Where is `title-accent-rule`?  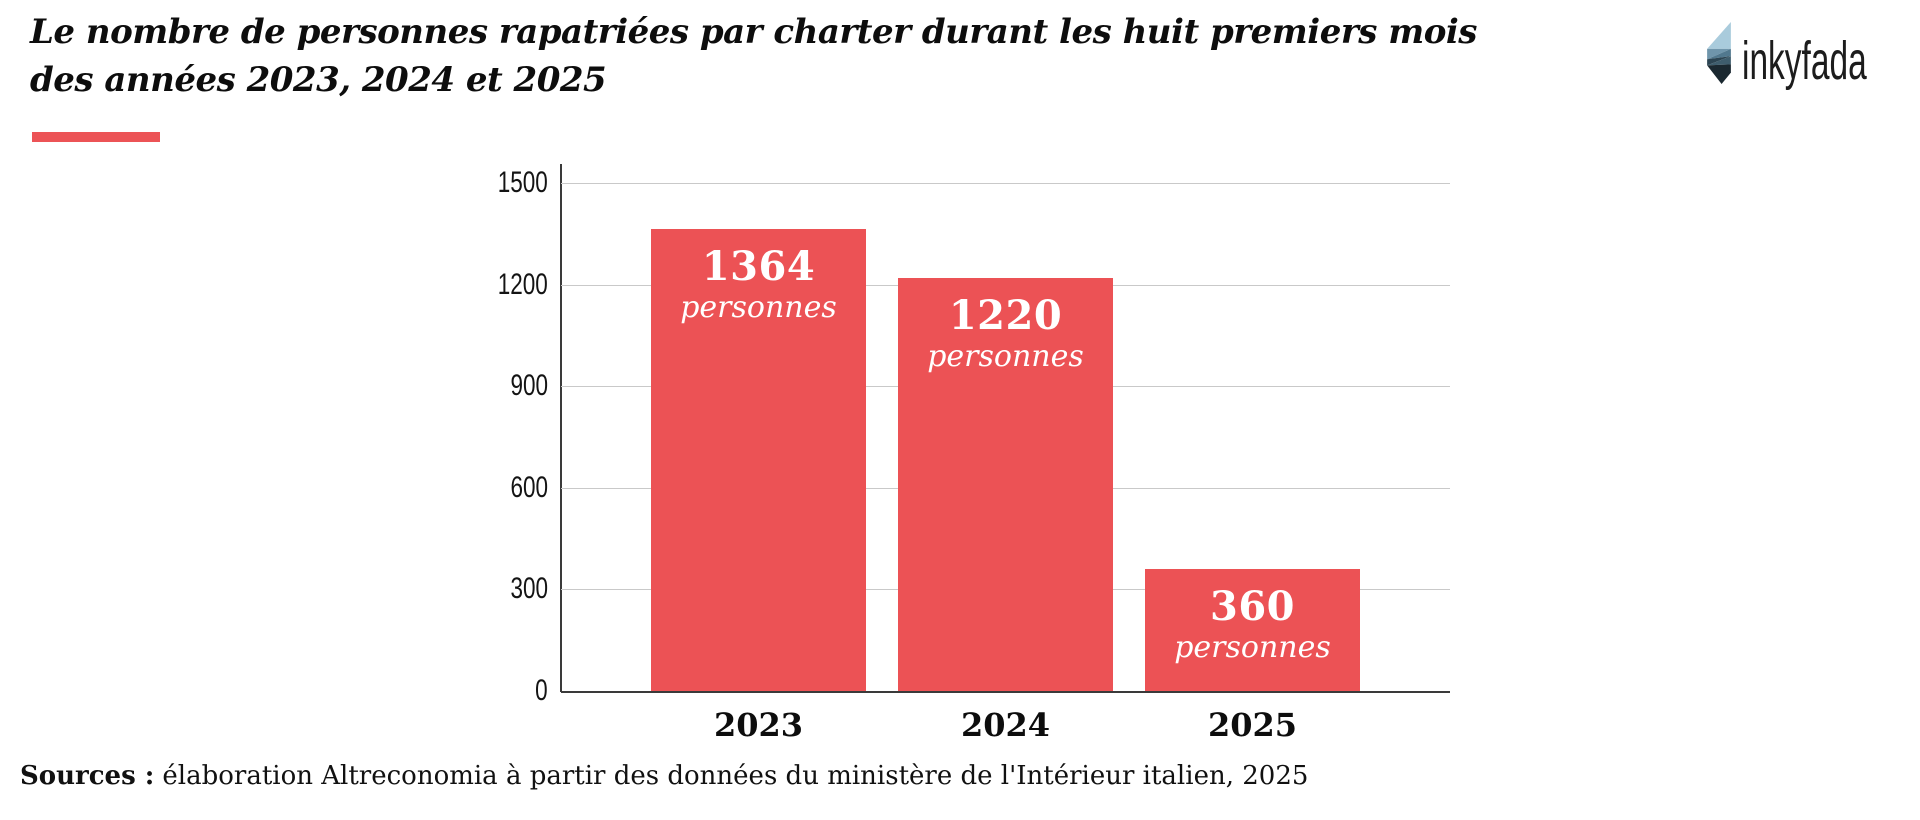
title-accent-rule is located at coordinates (96, 137).